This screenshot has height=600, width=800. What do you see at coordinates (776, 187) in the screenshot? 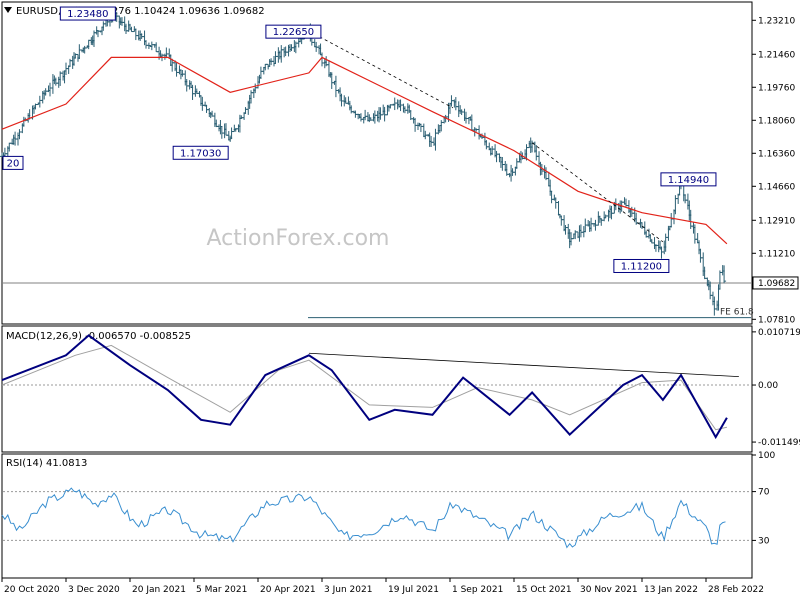
I see `price-y-label: 1.14660` at bounding box center [776, 187].